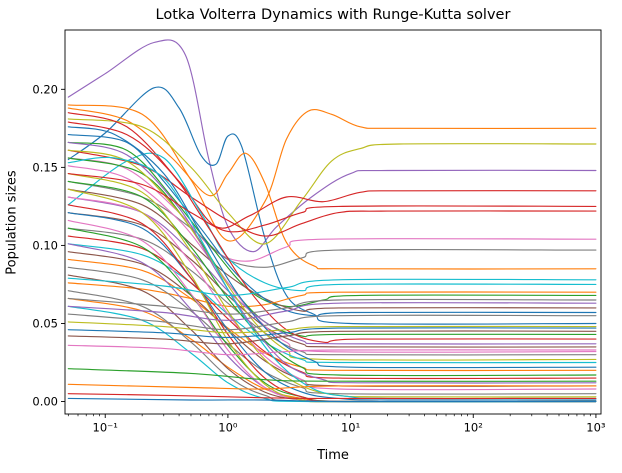 The image size is (622, 473). What do you see at coordinates (45, 323) in the screenshot?
I see `y-tick-label: 0.05` at bounding box center [45, 323].